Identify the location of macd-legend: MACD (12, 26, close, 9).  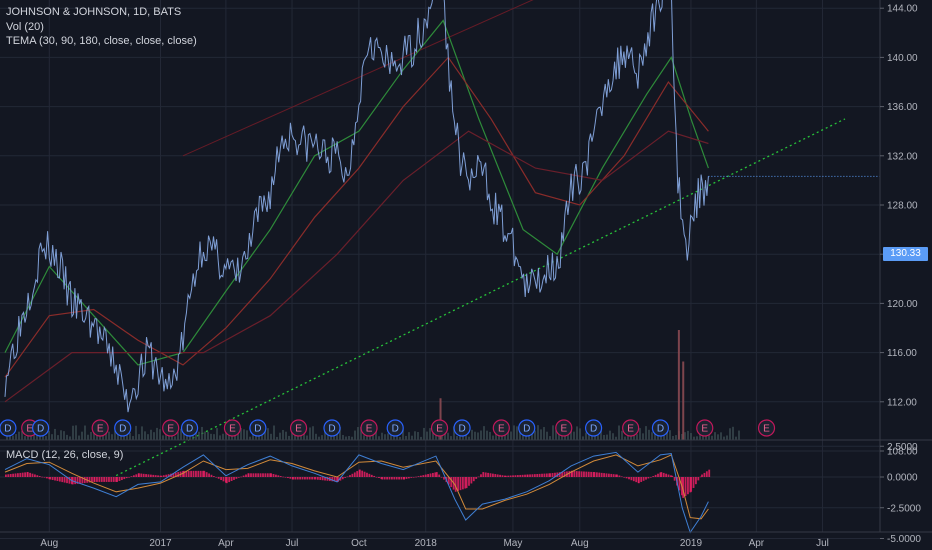
(64, 455).